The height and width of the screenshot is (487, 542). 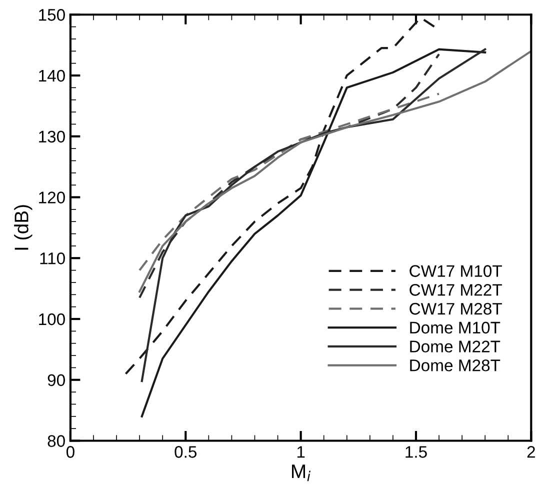 I want to click on y-tick-label: 140, so click(x=52, y=76).